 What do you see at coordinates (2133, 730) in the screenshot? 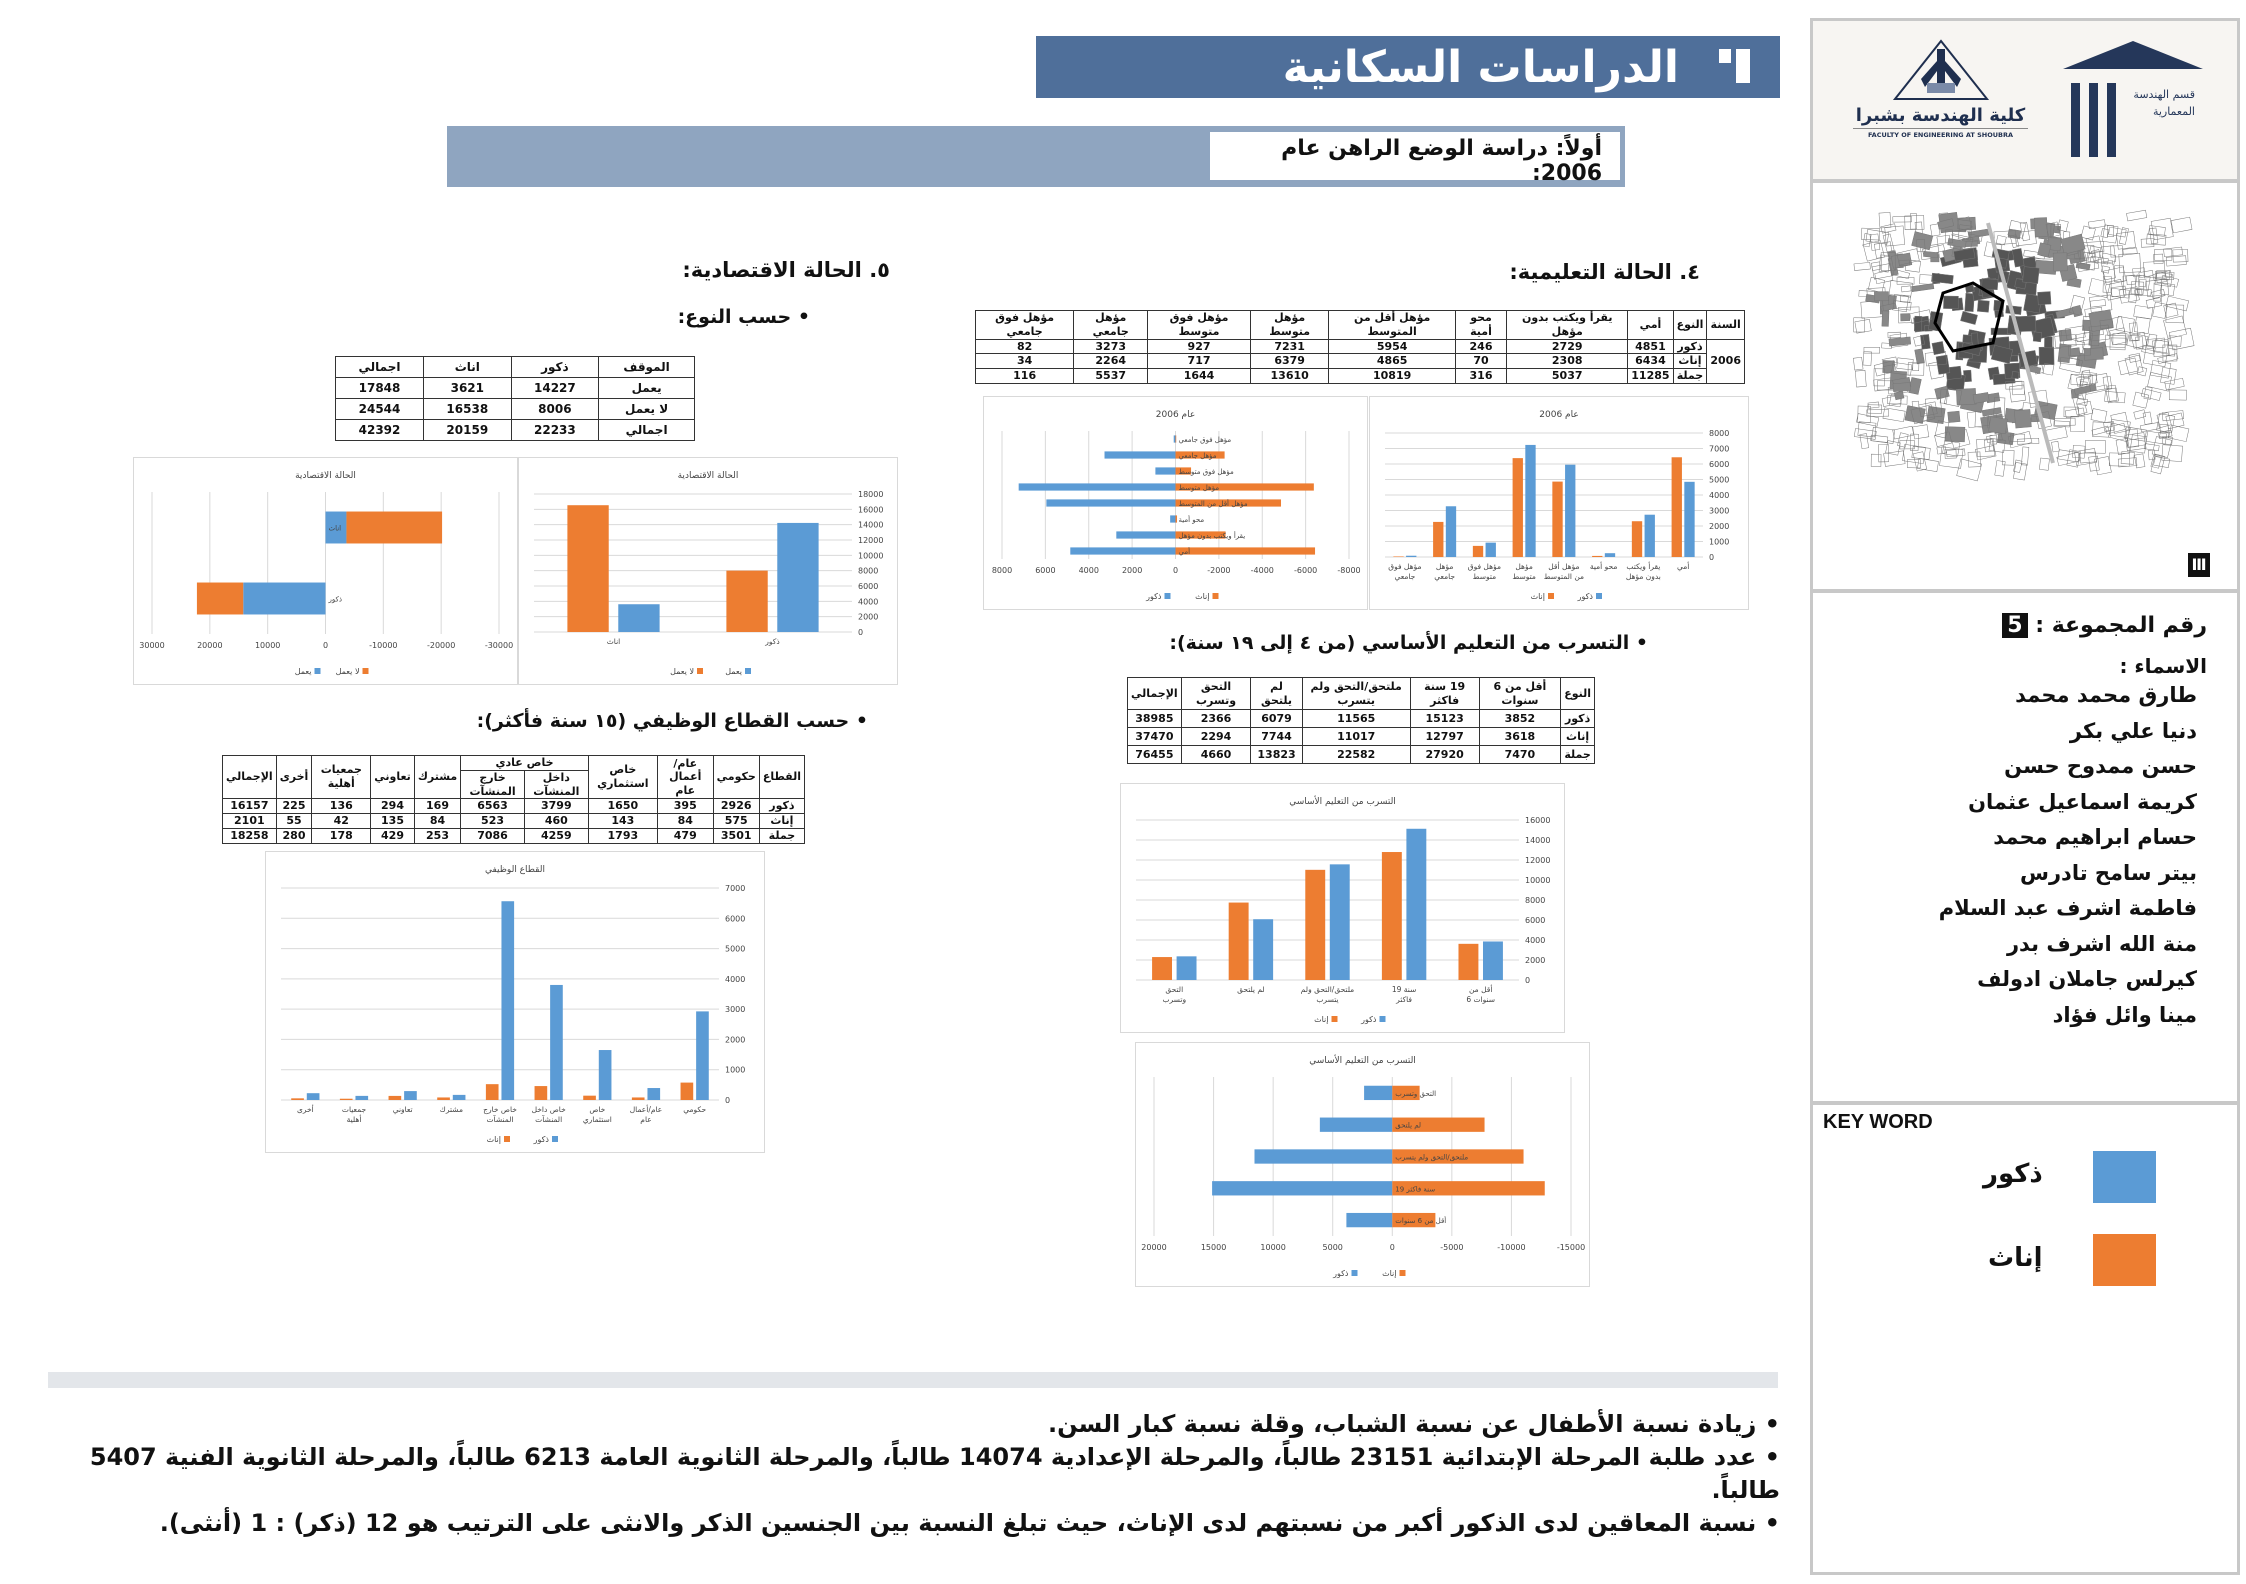
I see `member-name: دنيا علي بكر` at bounding box center [2133, 730].